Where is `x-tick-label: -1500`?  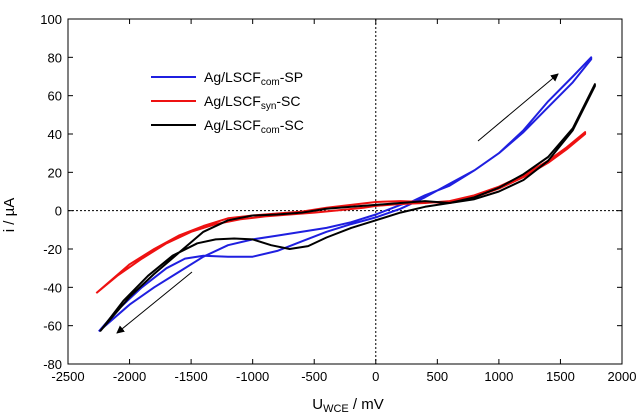
x-tick-label: -1500 is located at coordinates (190, 376).